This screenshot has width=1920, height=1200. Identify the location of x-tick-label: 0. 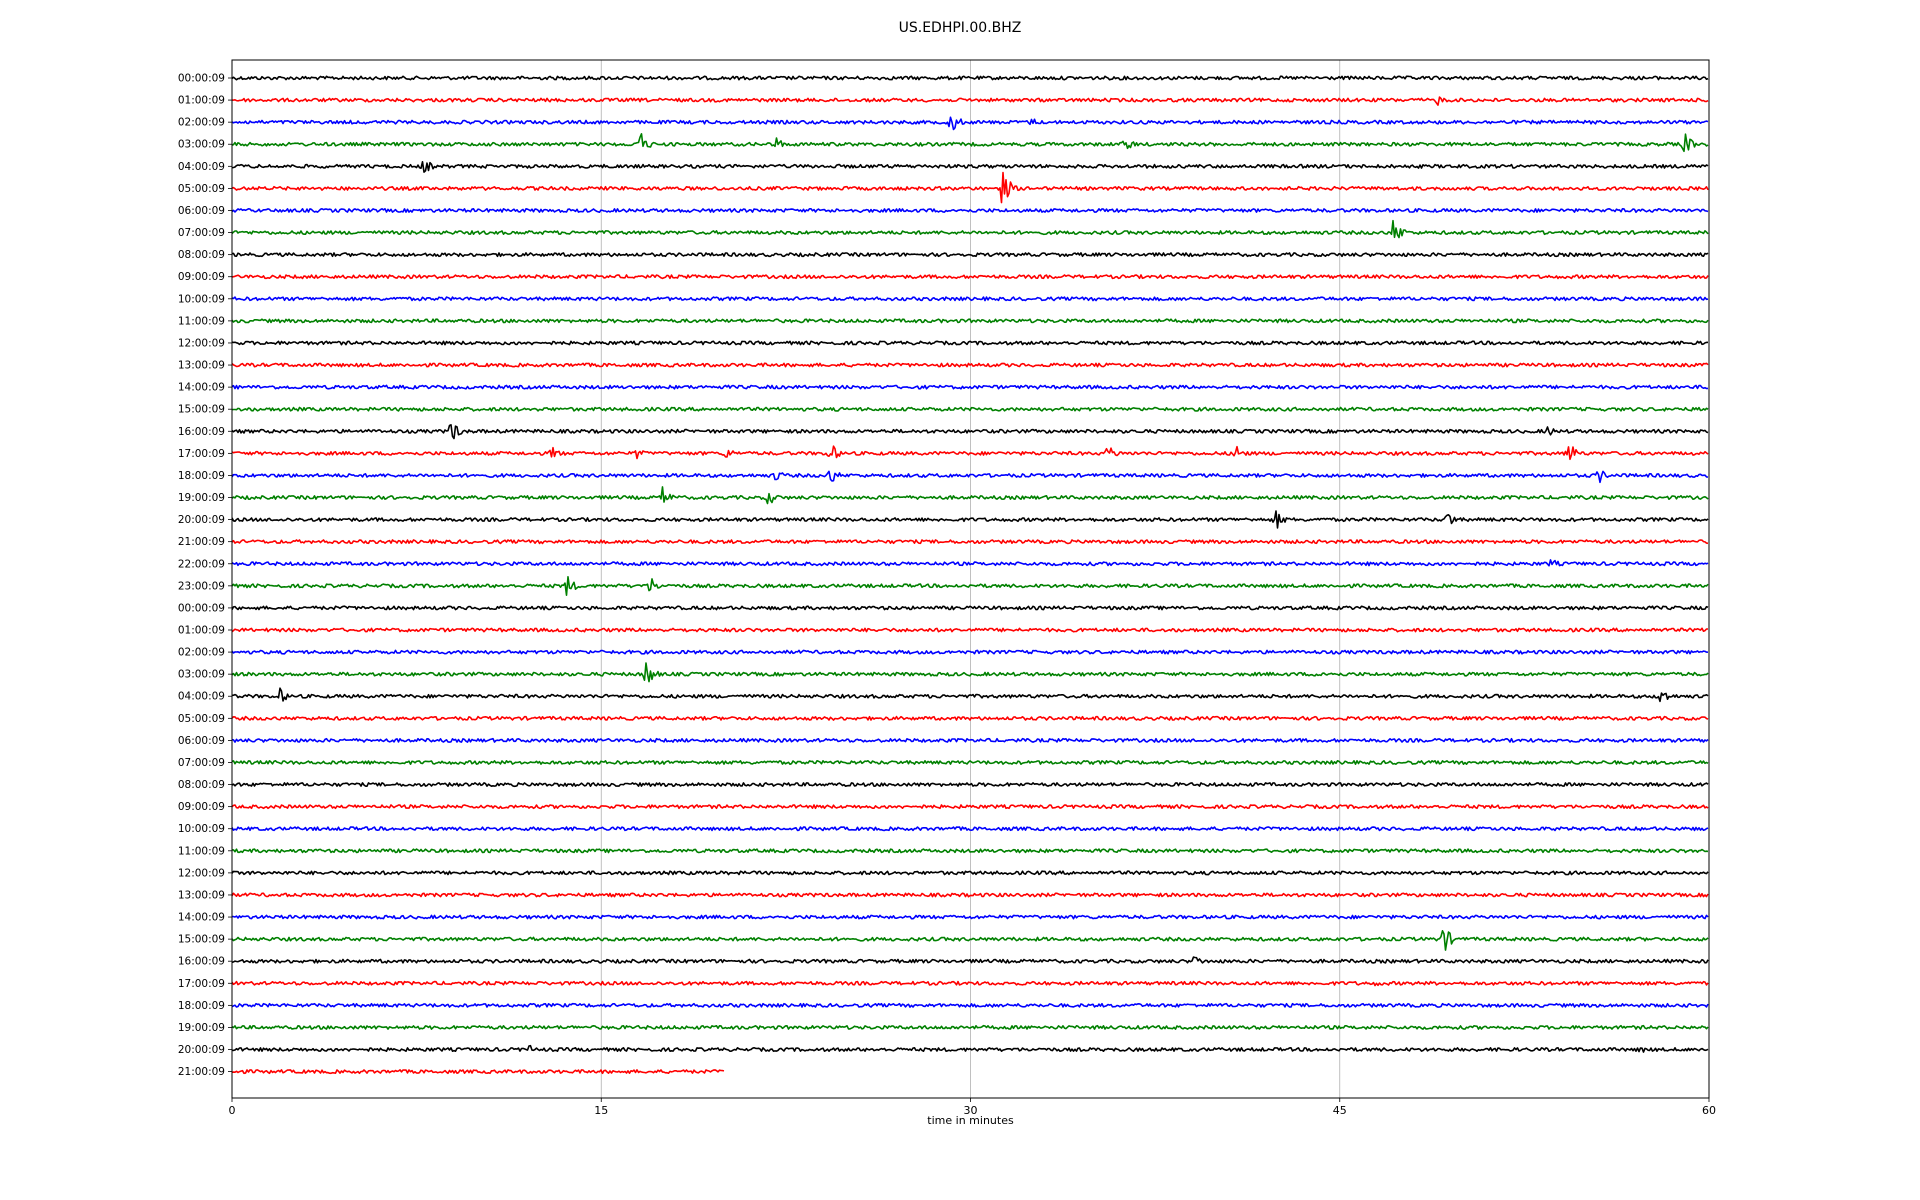
(232, 1110).